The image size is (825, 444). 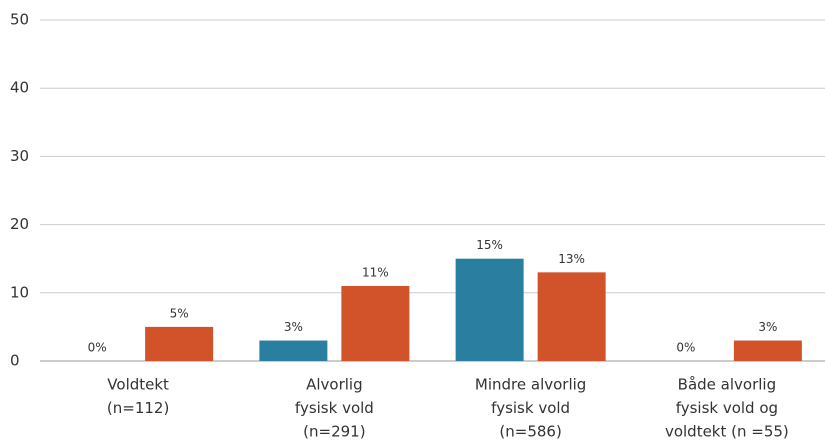 I want to click on y-tick-label: 10, so click(x=19, y=292).